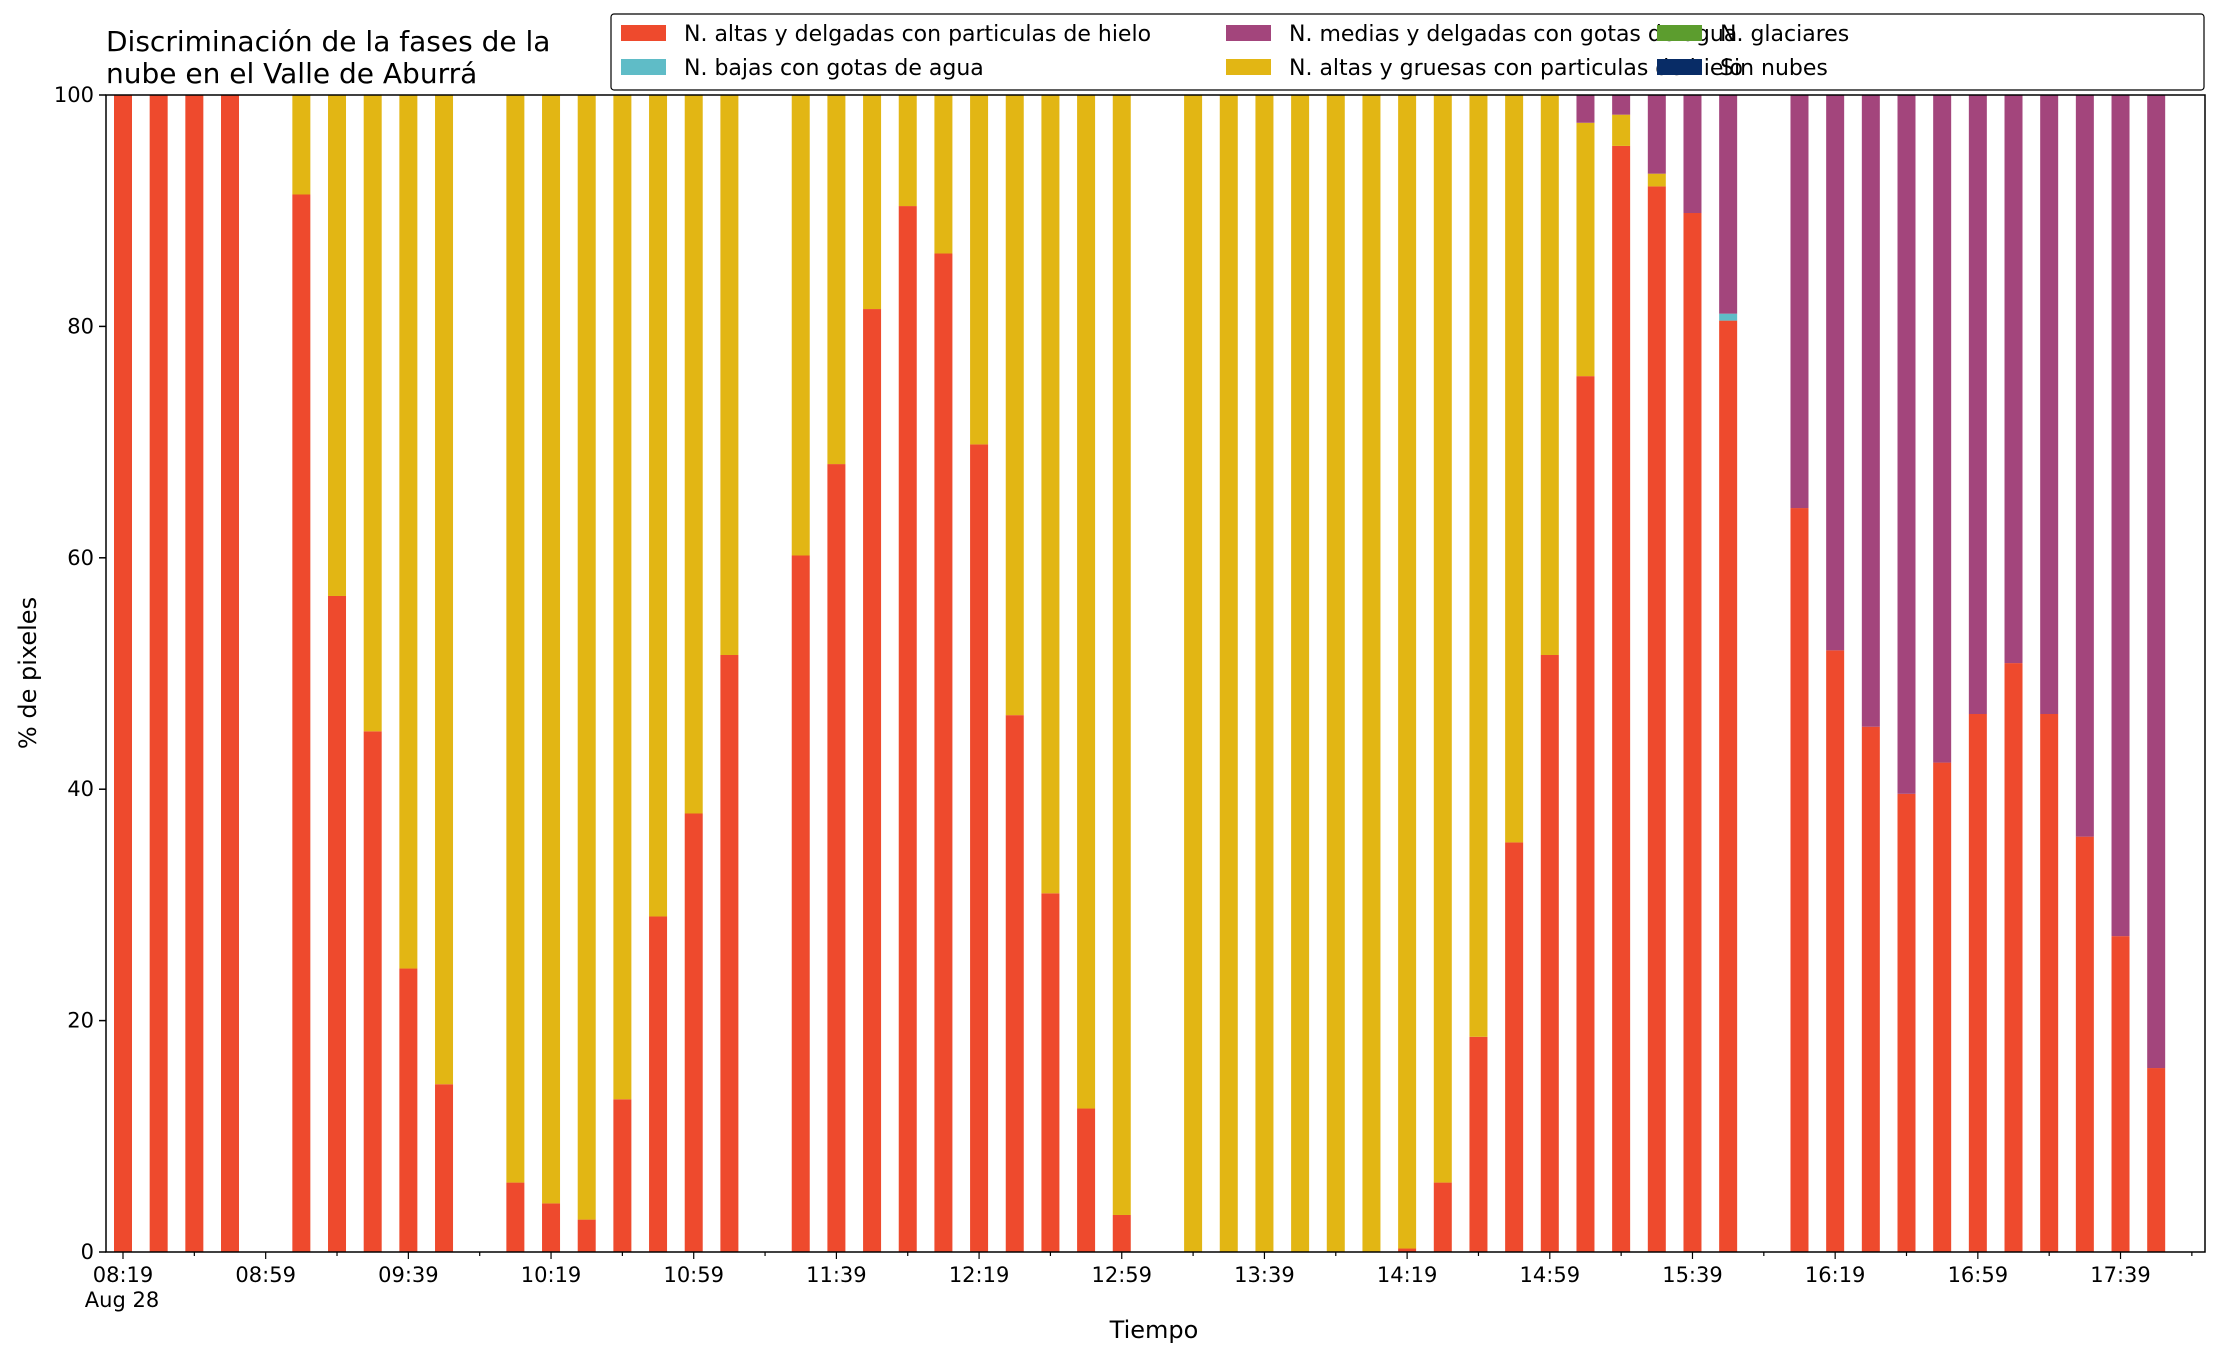  Describe the element at coordinates (1514, 1047) in the screenshot. I see `bar-segment-1449-s0` at that location.